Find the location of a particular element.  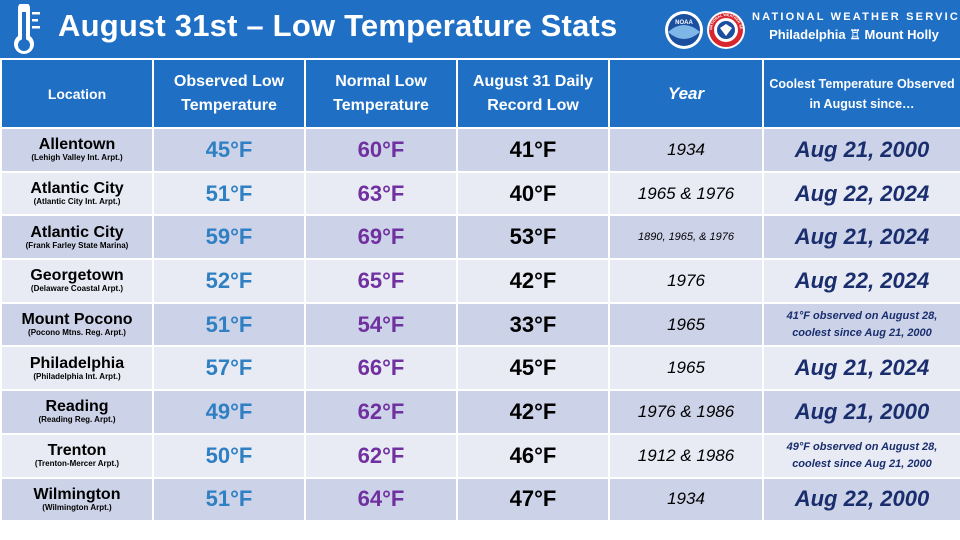

location-name: Reading is located at coordinates (77, 407).